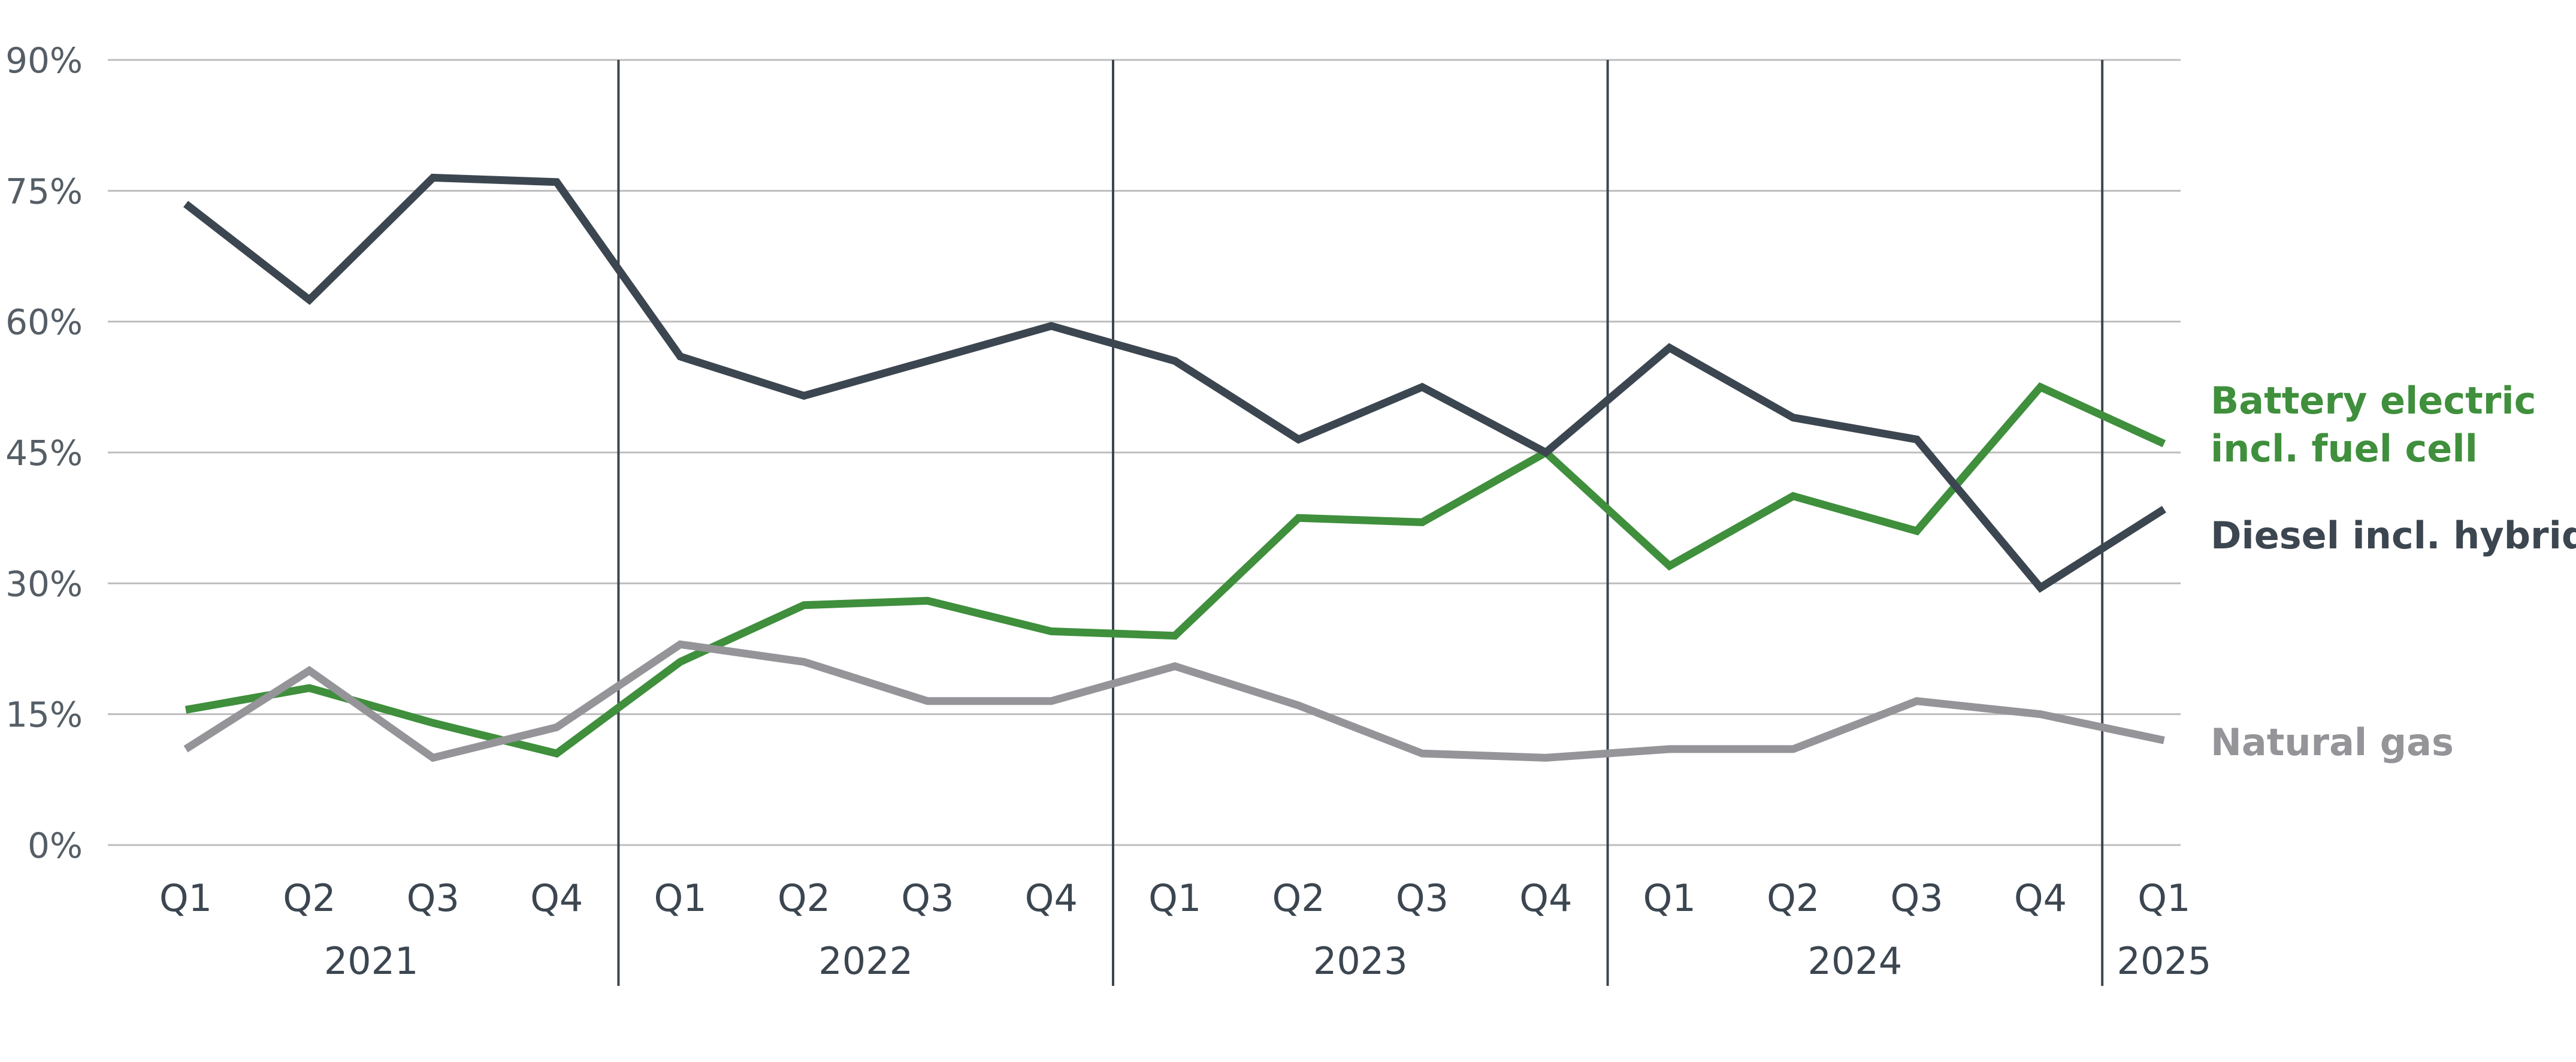  What do you see at coordinates (371, 961) in the screenshot?
I see `year-label: 2021` at bounding box center [371, 961].